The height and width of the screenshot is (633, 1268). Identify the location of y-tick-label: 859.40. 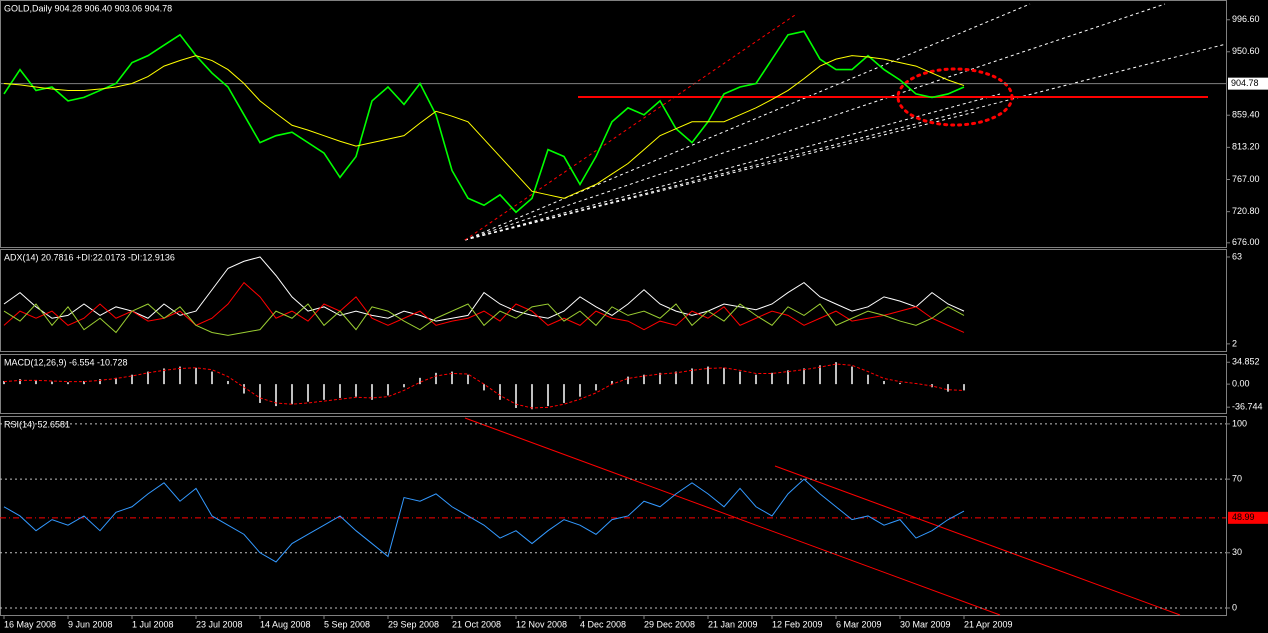
(1246, 115).